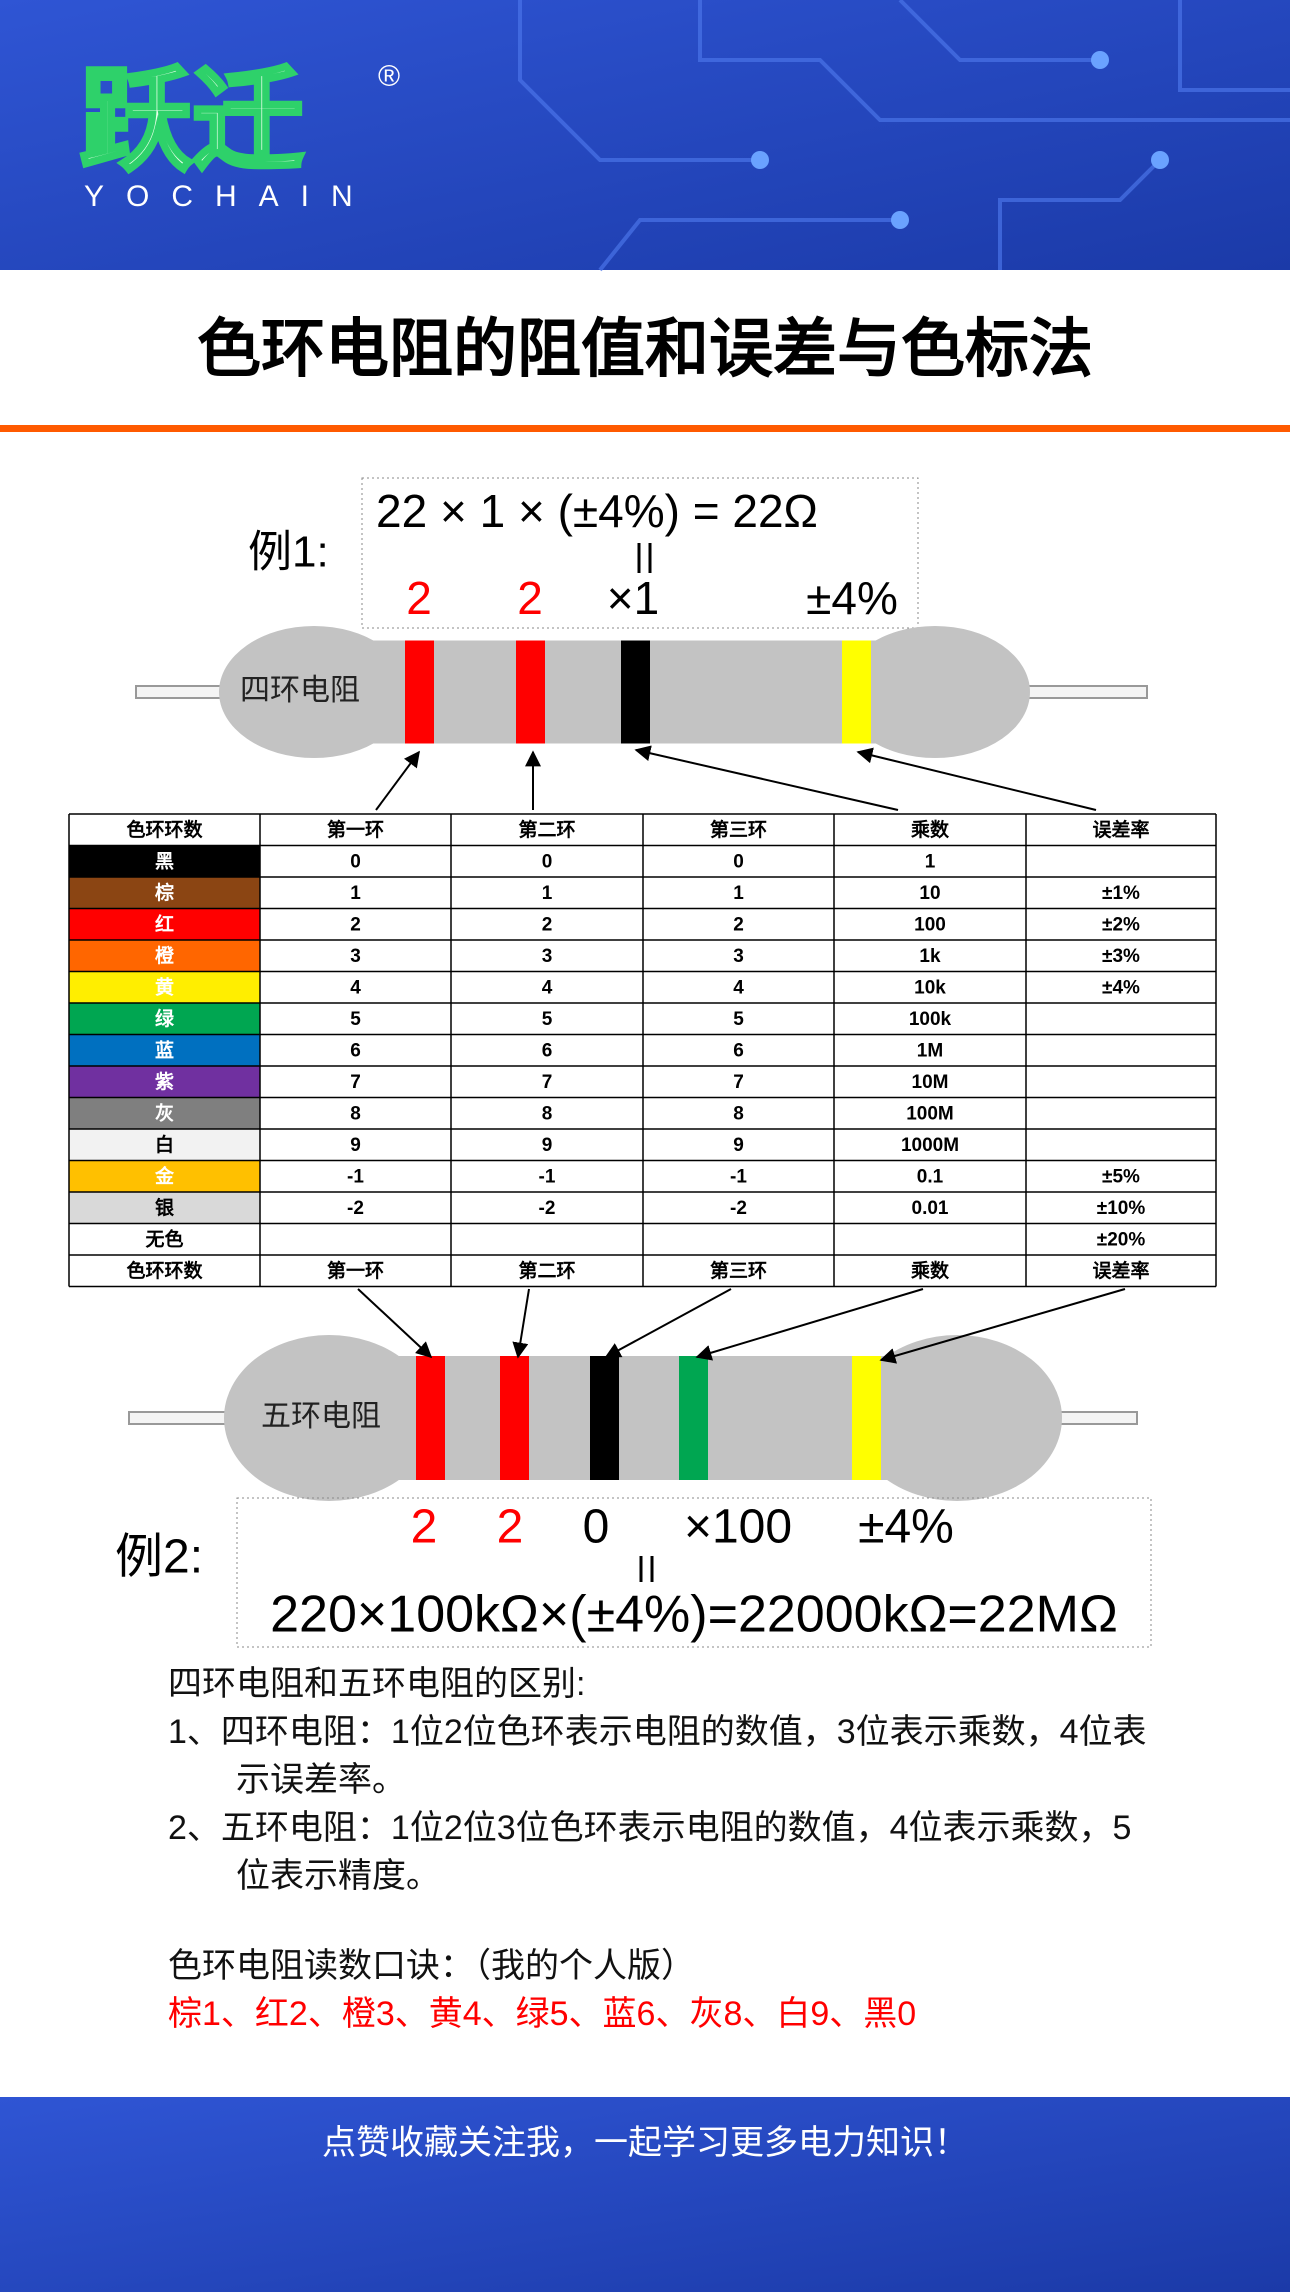 This screenshot has height=2292, width=1290. Describe the element at coordinates (930, 1208) in the screenshot. I see `table-cell: 0.01` at that location.